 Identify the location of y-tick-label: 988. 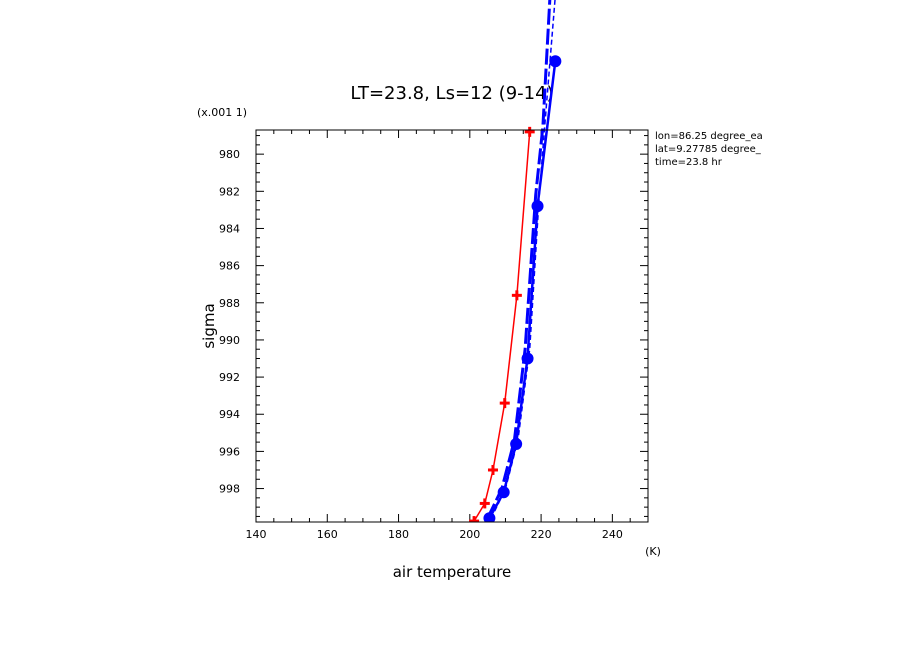
(229, 303).